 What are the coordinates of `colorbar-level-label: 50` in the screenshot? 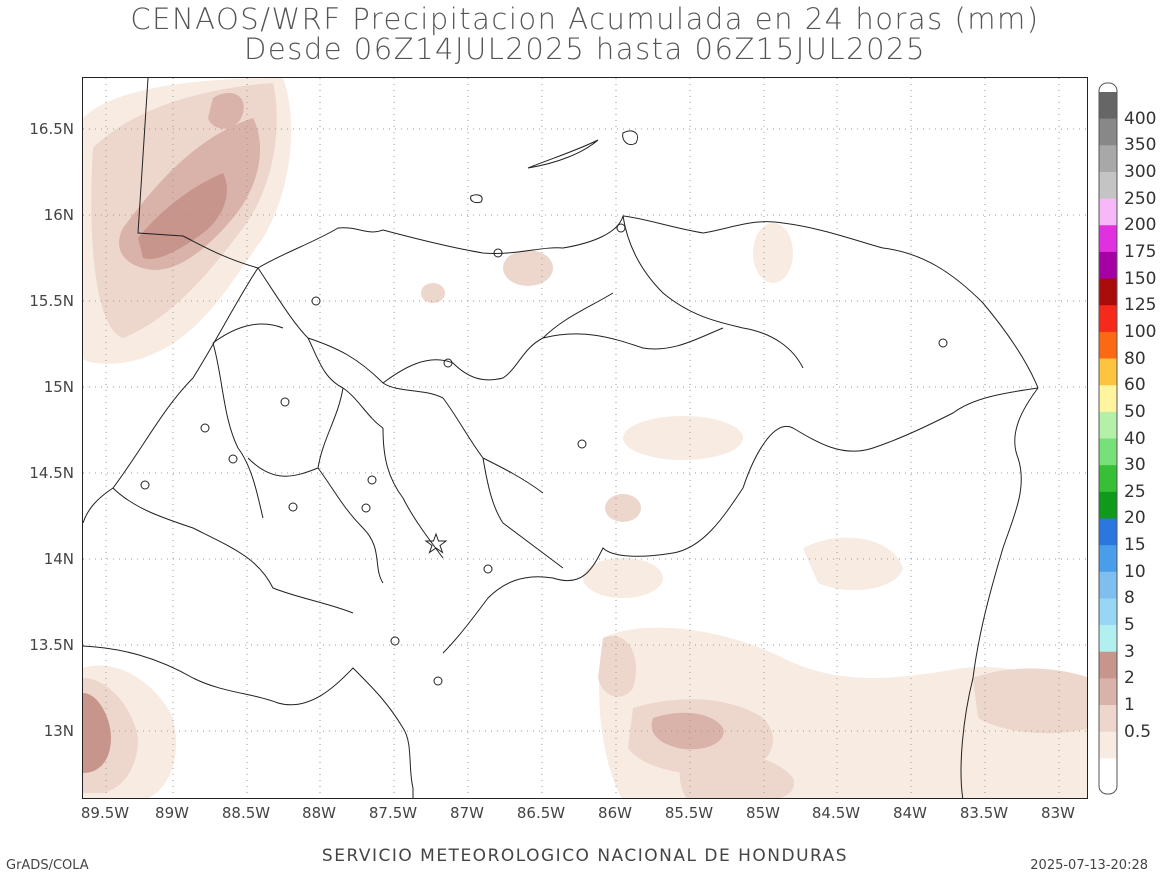 It's located at (1135, 411).